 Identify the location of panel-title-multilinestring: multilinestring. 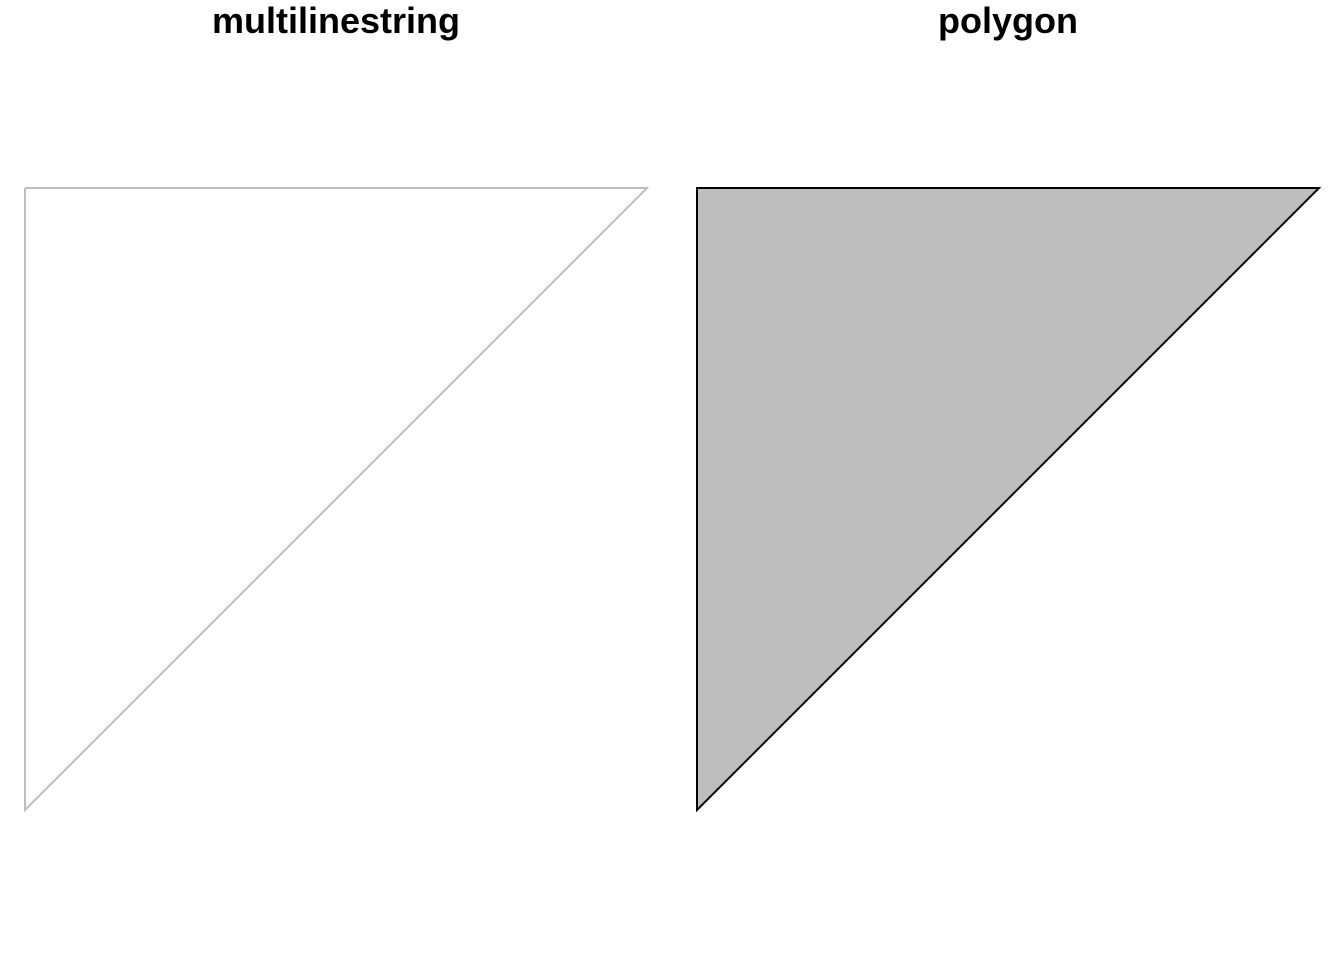
(335, 20).